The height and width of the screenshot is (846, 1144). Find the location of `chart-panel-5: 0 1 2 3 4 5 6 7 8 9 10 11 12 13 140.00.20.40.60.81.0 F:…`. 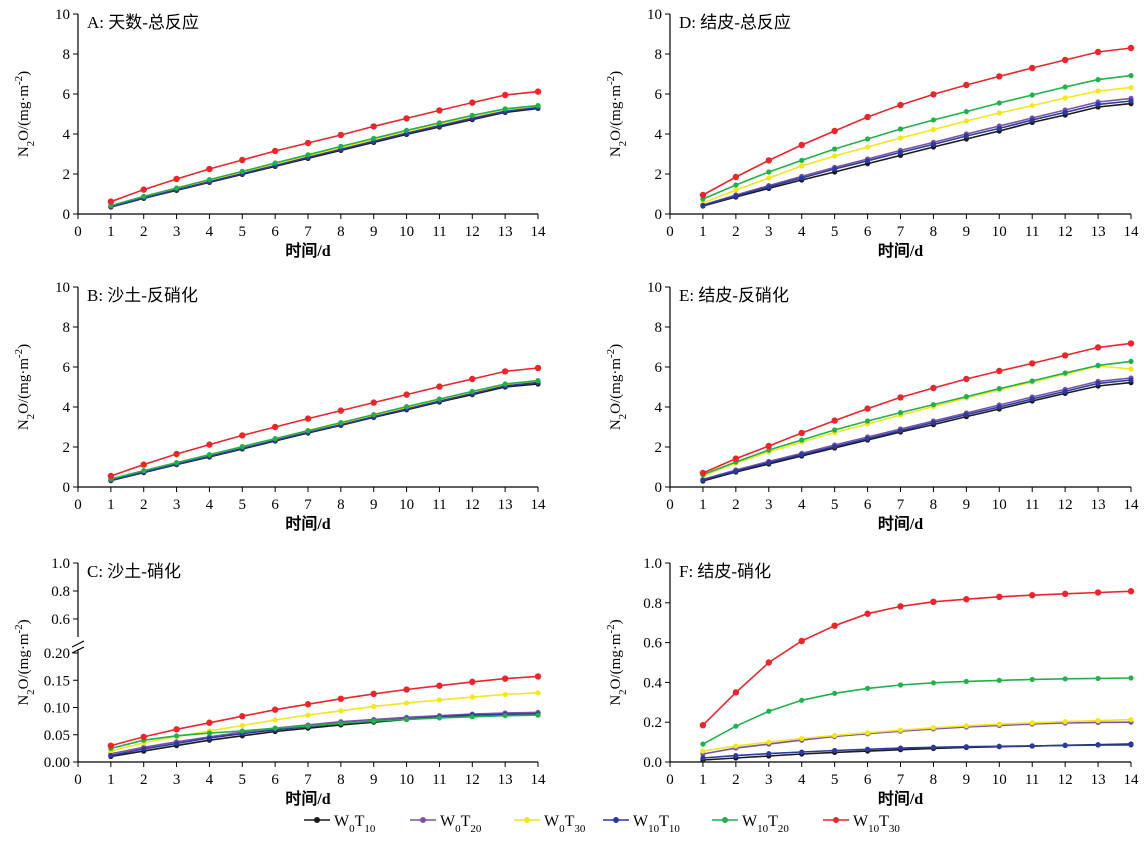

chart-panel-5: 0 1 2 3 4 5 6 7 8 9 10 11 12 13 140.00.20.40.60.81.0 F:… is located at coordinates (872, 682).